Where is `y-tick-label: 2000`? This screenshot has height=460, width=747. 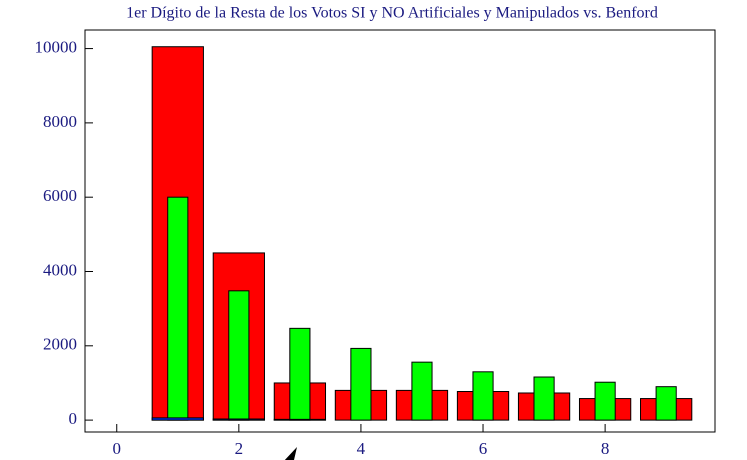
y-tick-label: 2000 is located at coordinates (60, 344).